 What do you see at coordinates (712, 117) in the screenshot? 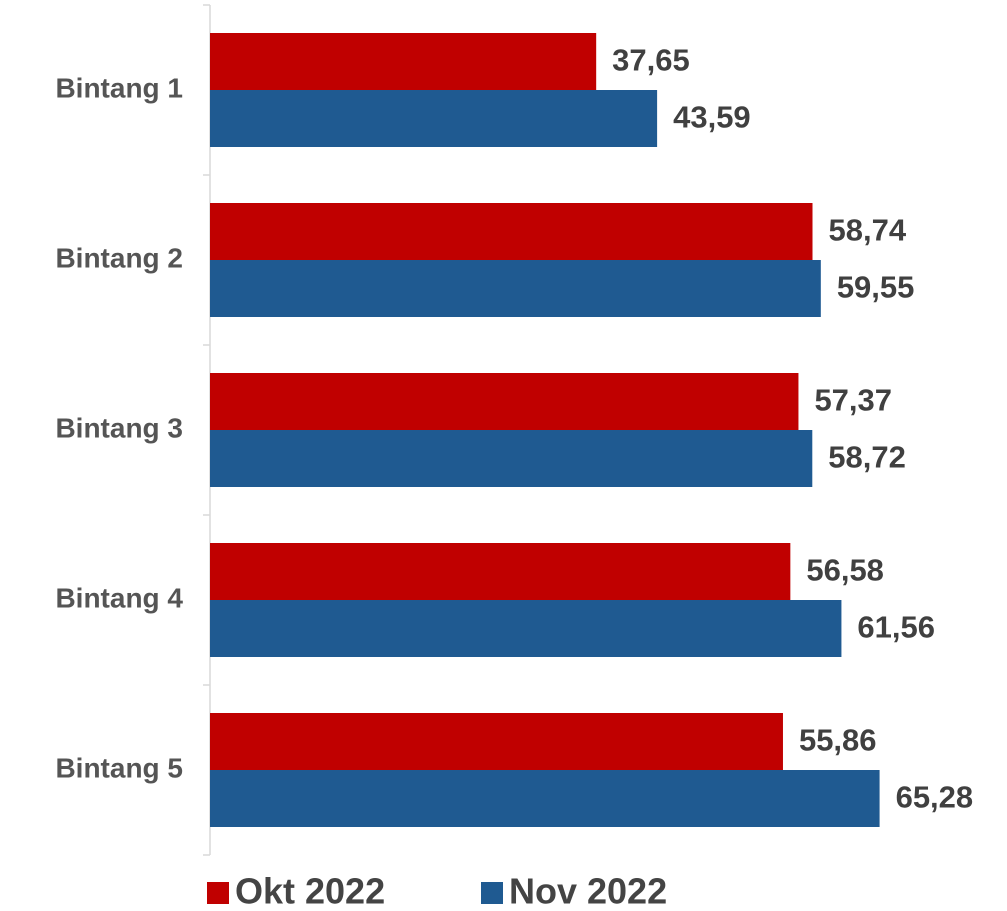
I see `value-label: 43,59` at bounding box center [712, 117].